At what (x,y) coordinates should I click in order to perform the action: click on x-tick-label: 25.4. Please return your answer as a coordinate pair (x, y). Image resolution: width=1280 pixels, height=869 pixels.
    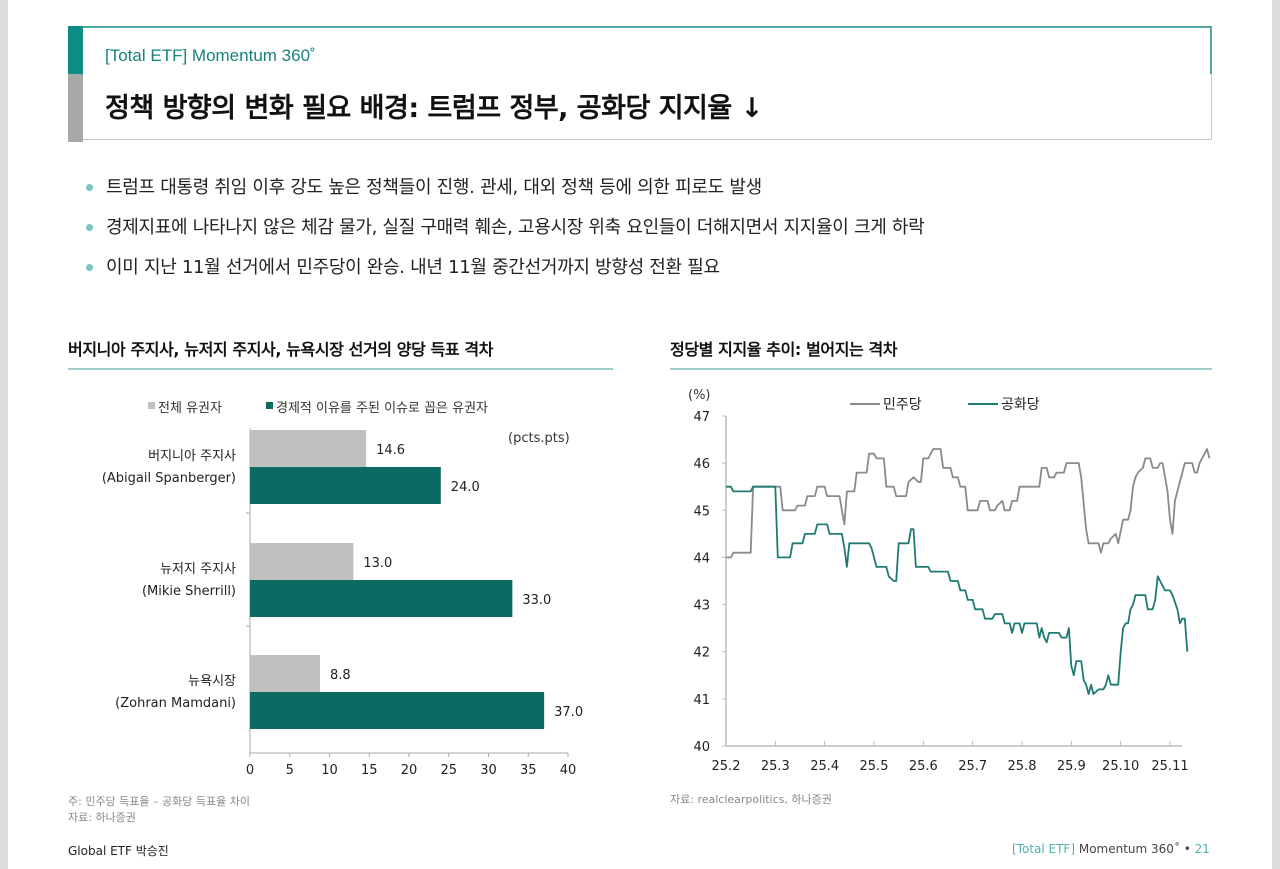
    Looking at the image, I should click on (824, 766).